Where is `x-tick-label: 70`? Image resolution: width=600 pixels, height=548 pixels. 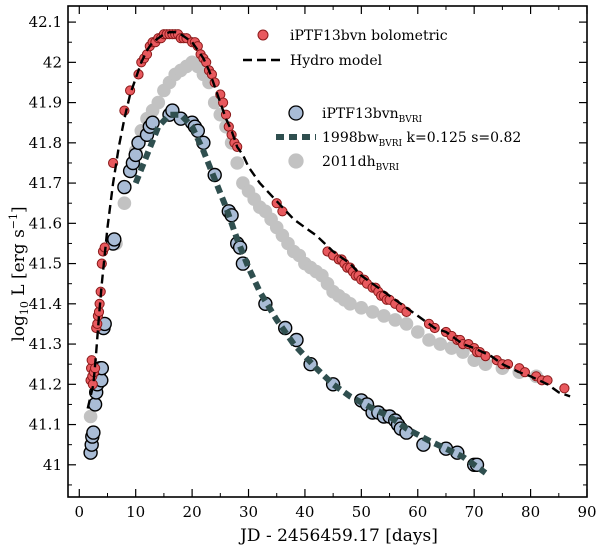 x-tick-label: 70 is located at coordinates (474, 512).